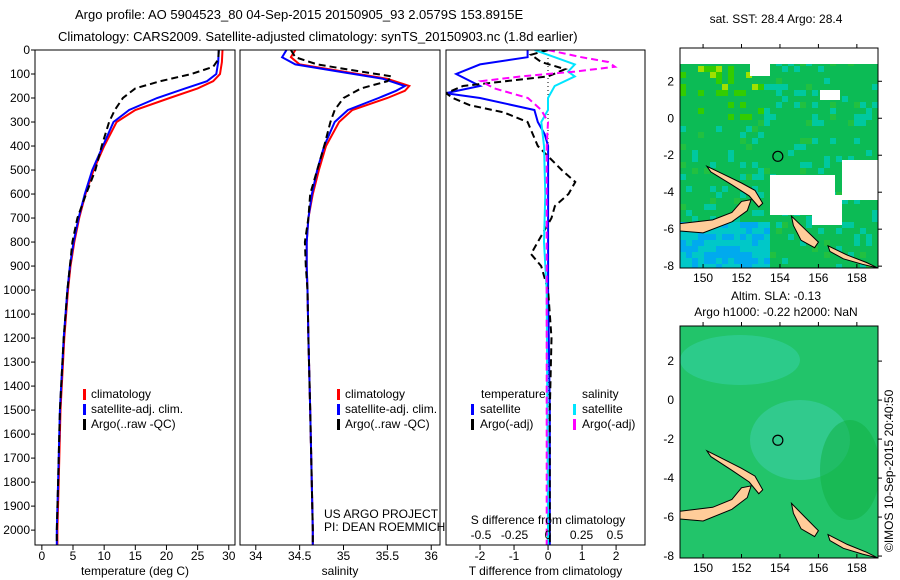 The height and width of the screenshot is (580, 900). I want to click on series-satellite-adj-clim-, so click(344, 297).